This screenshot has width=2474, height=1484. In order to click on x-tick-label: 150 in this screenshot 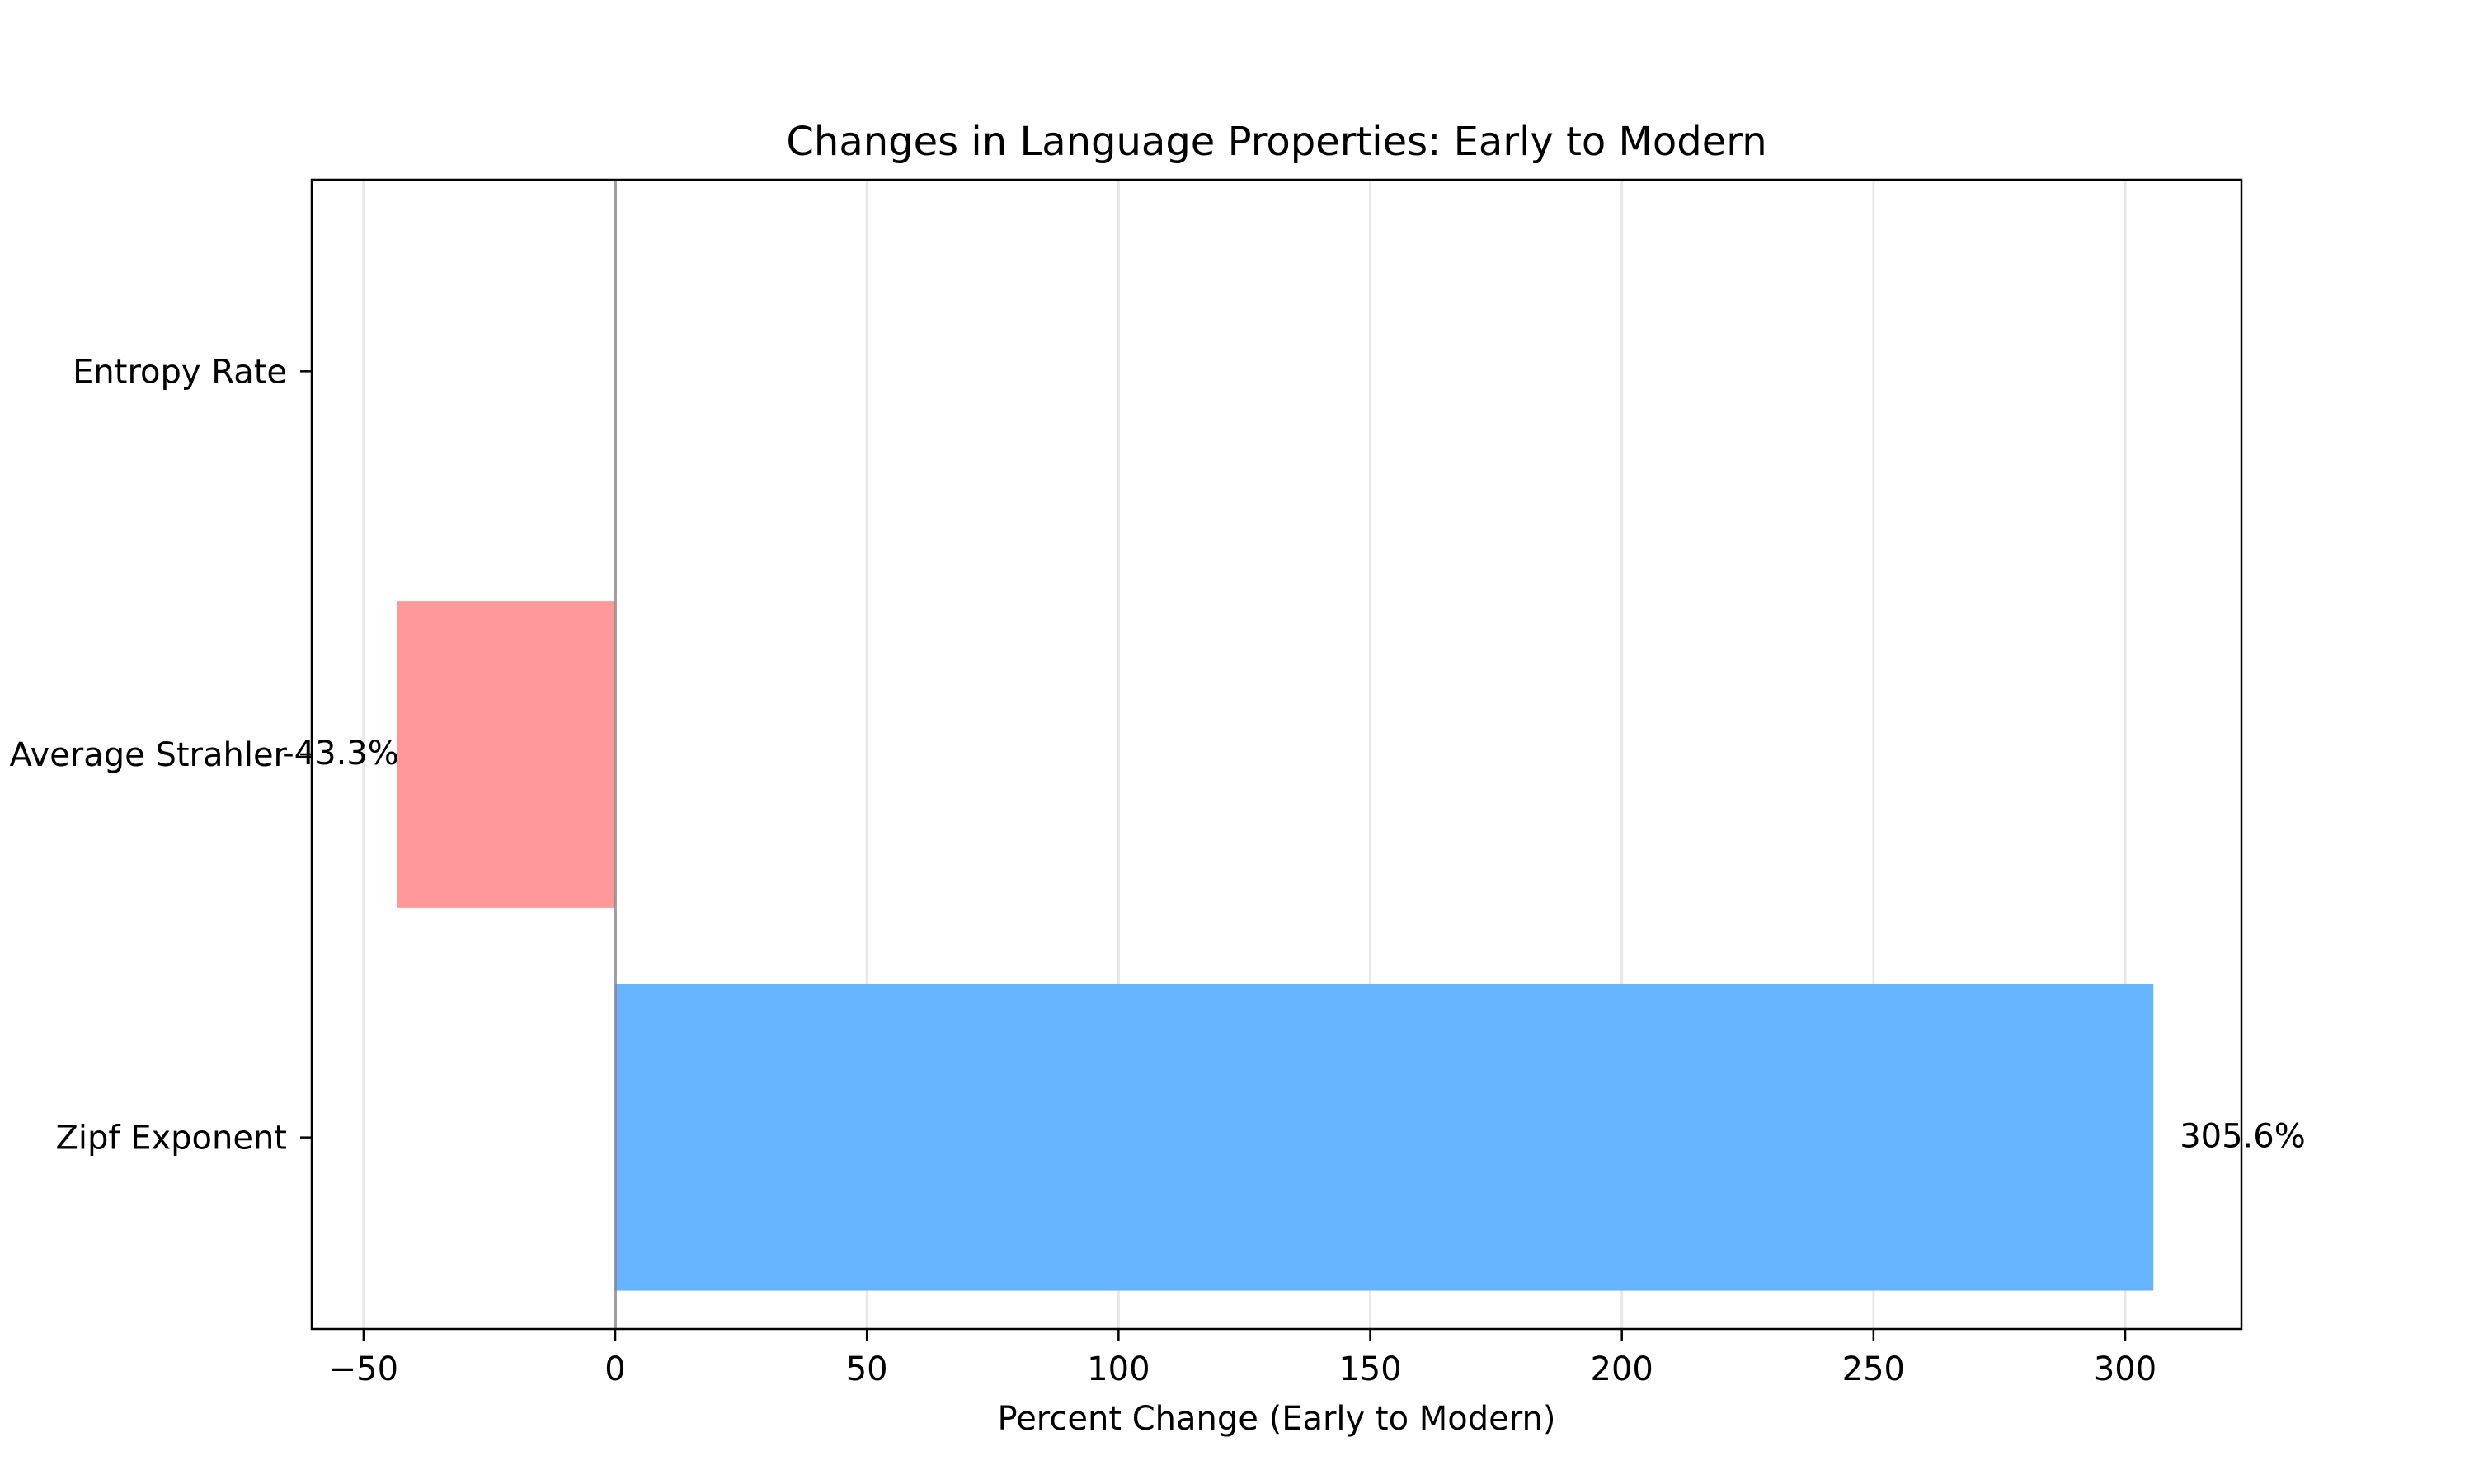, I will do `click(1369, 1369)`.